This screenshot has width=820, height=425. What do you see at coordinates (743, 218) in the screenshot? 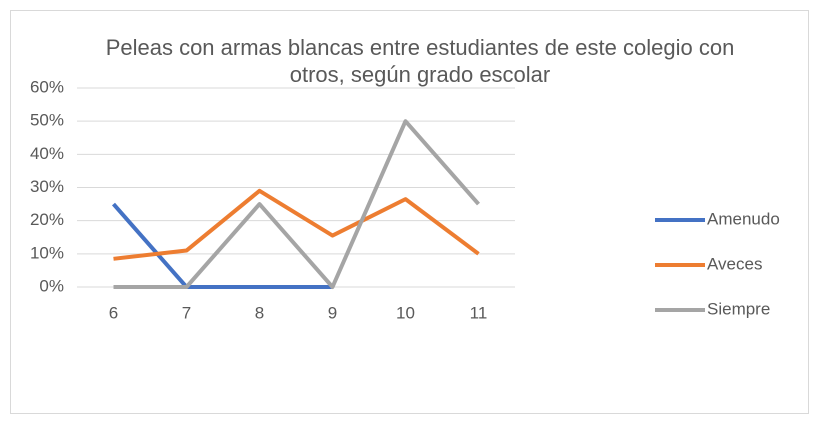
I see `legend-label: Amenudo` at bounding box center [743, 218].